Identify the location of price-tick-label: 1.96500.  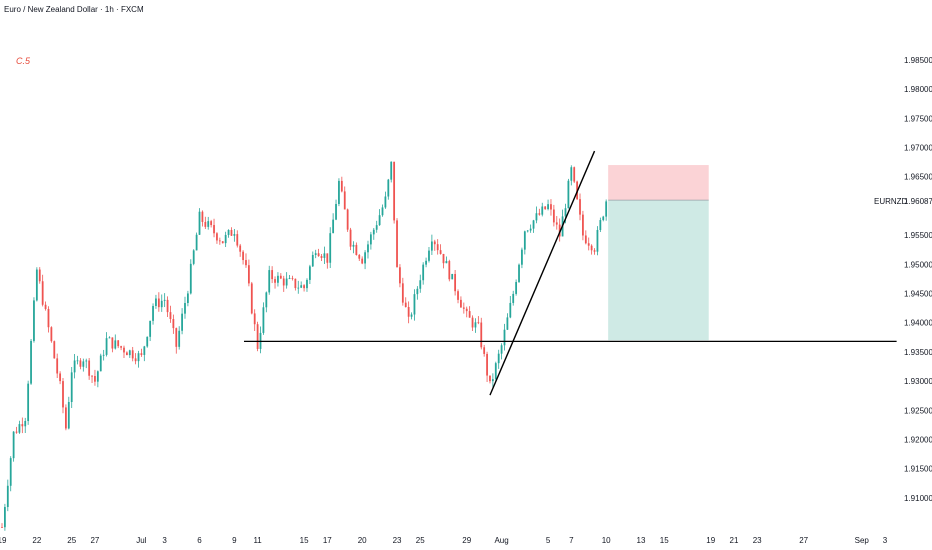
(918, 177).